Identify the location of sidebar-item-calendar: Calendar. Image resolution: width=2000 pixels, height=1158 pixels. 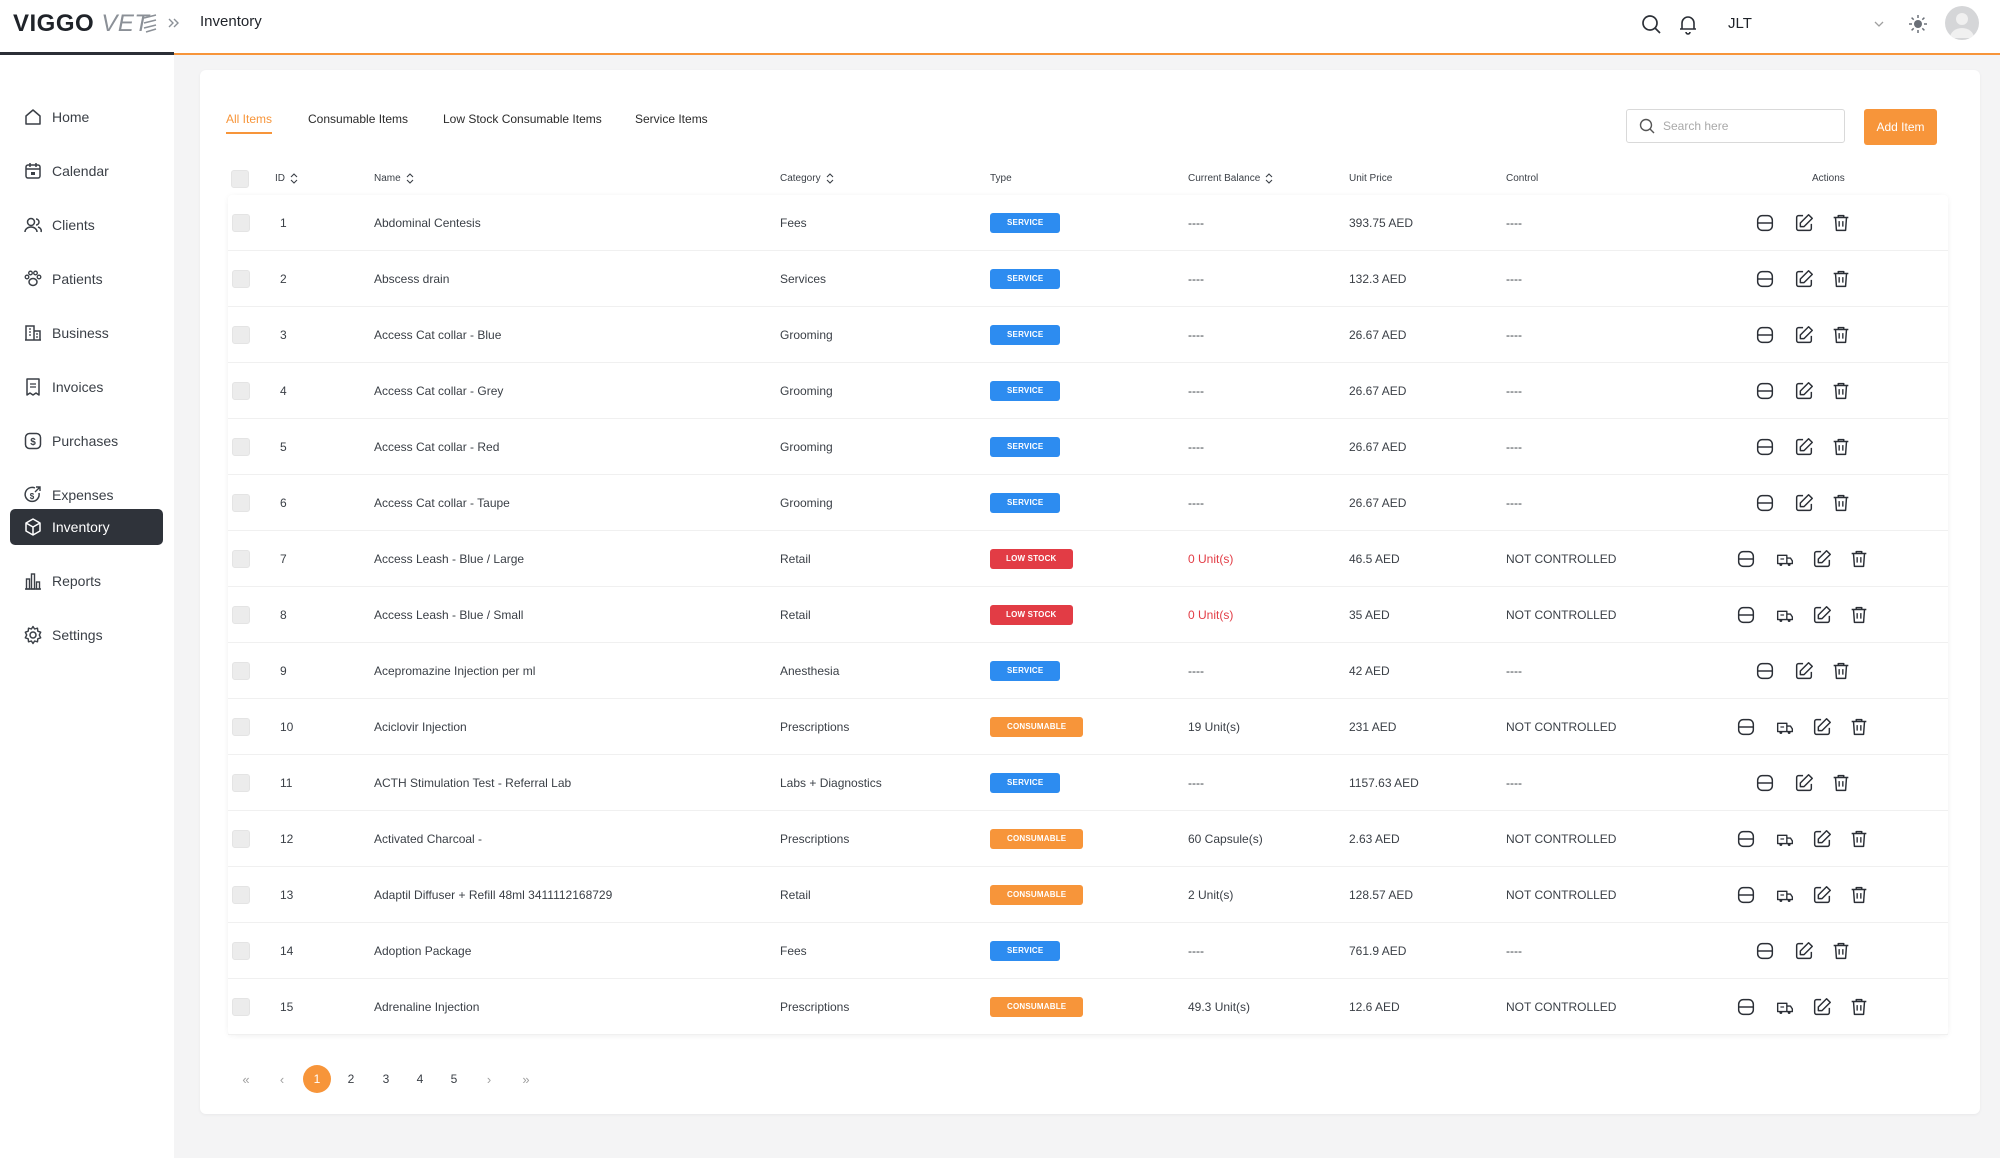
(86, 171).